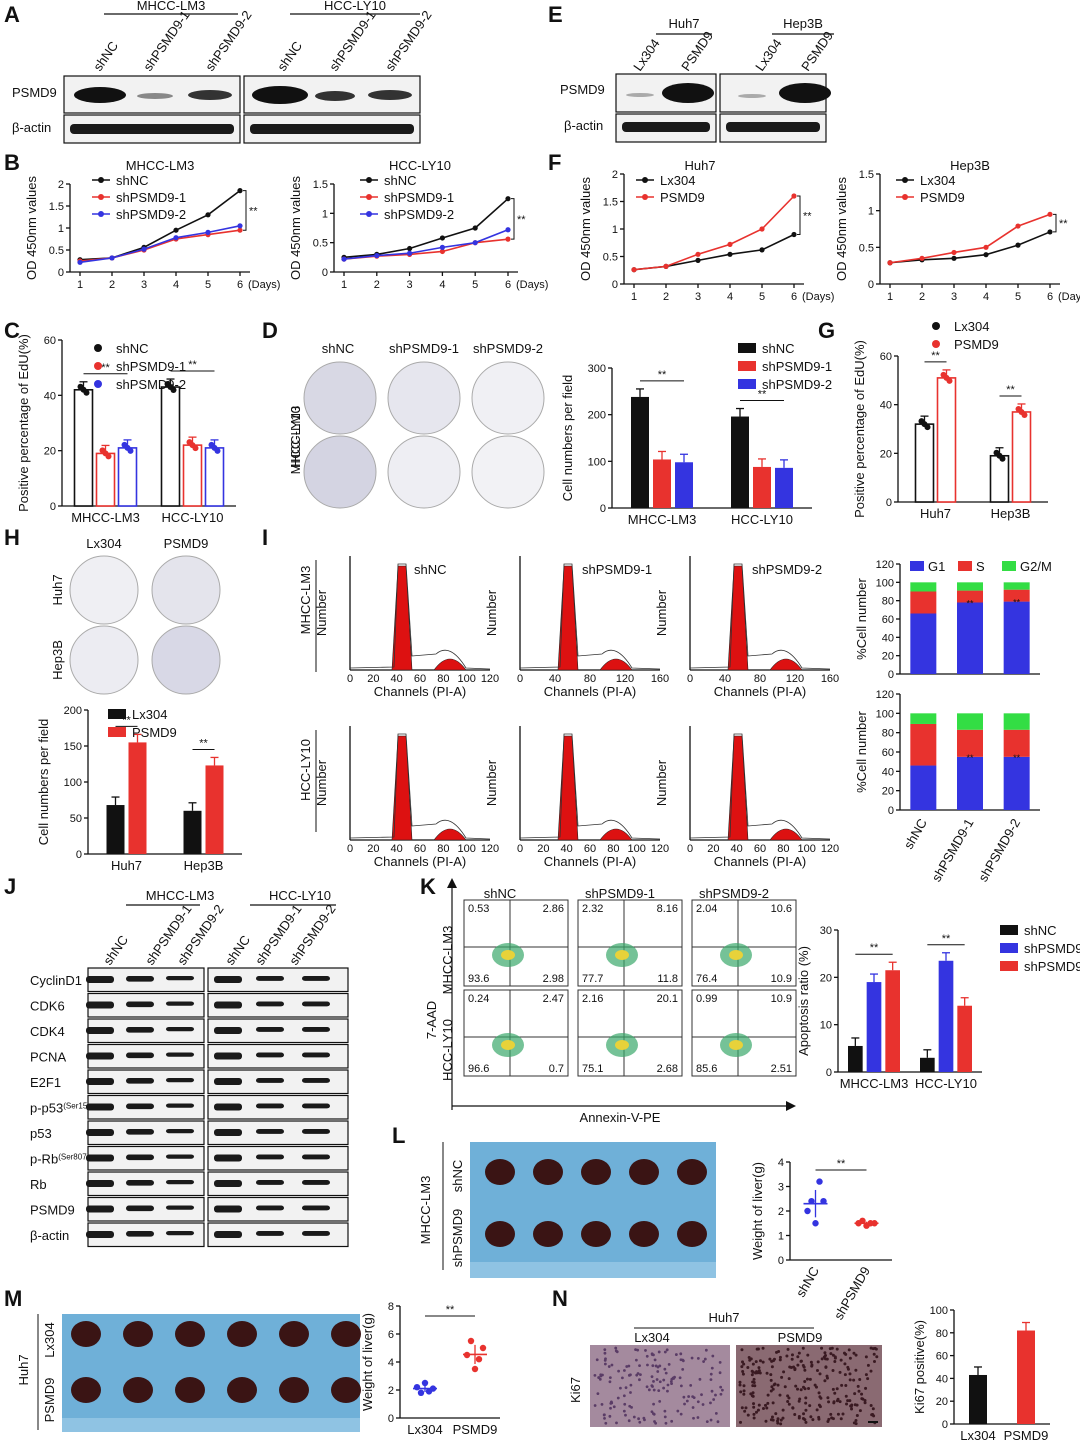 The height and width of the screenshot is (1440, 1080). What do you see at coordinates (237, 949) in the screenshot?
I see `blot-j-lane-4: shNC` at bounding box center [237, 949].